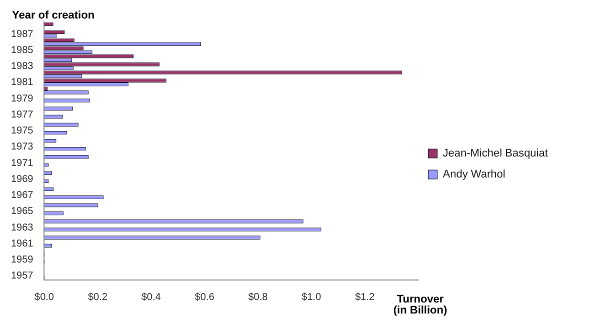  I want to click on x-tick-label: $1.0, so click(312, 297).